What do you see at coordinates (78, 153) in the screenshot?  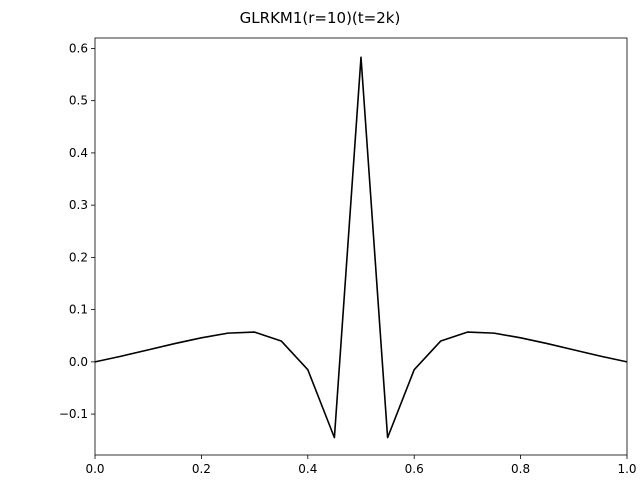 I see `y-tick-label: 0.4` at bounding box center [78, 153].